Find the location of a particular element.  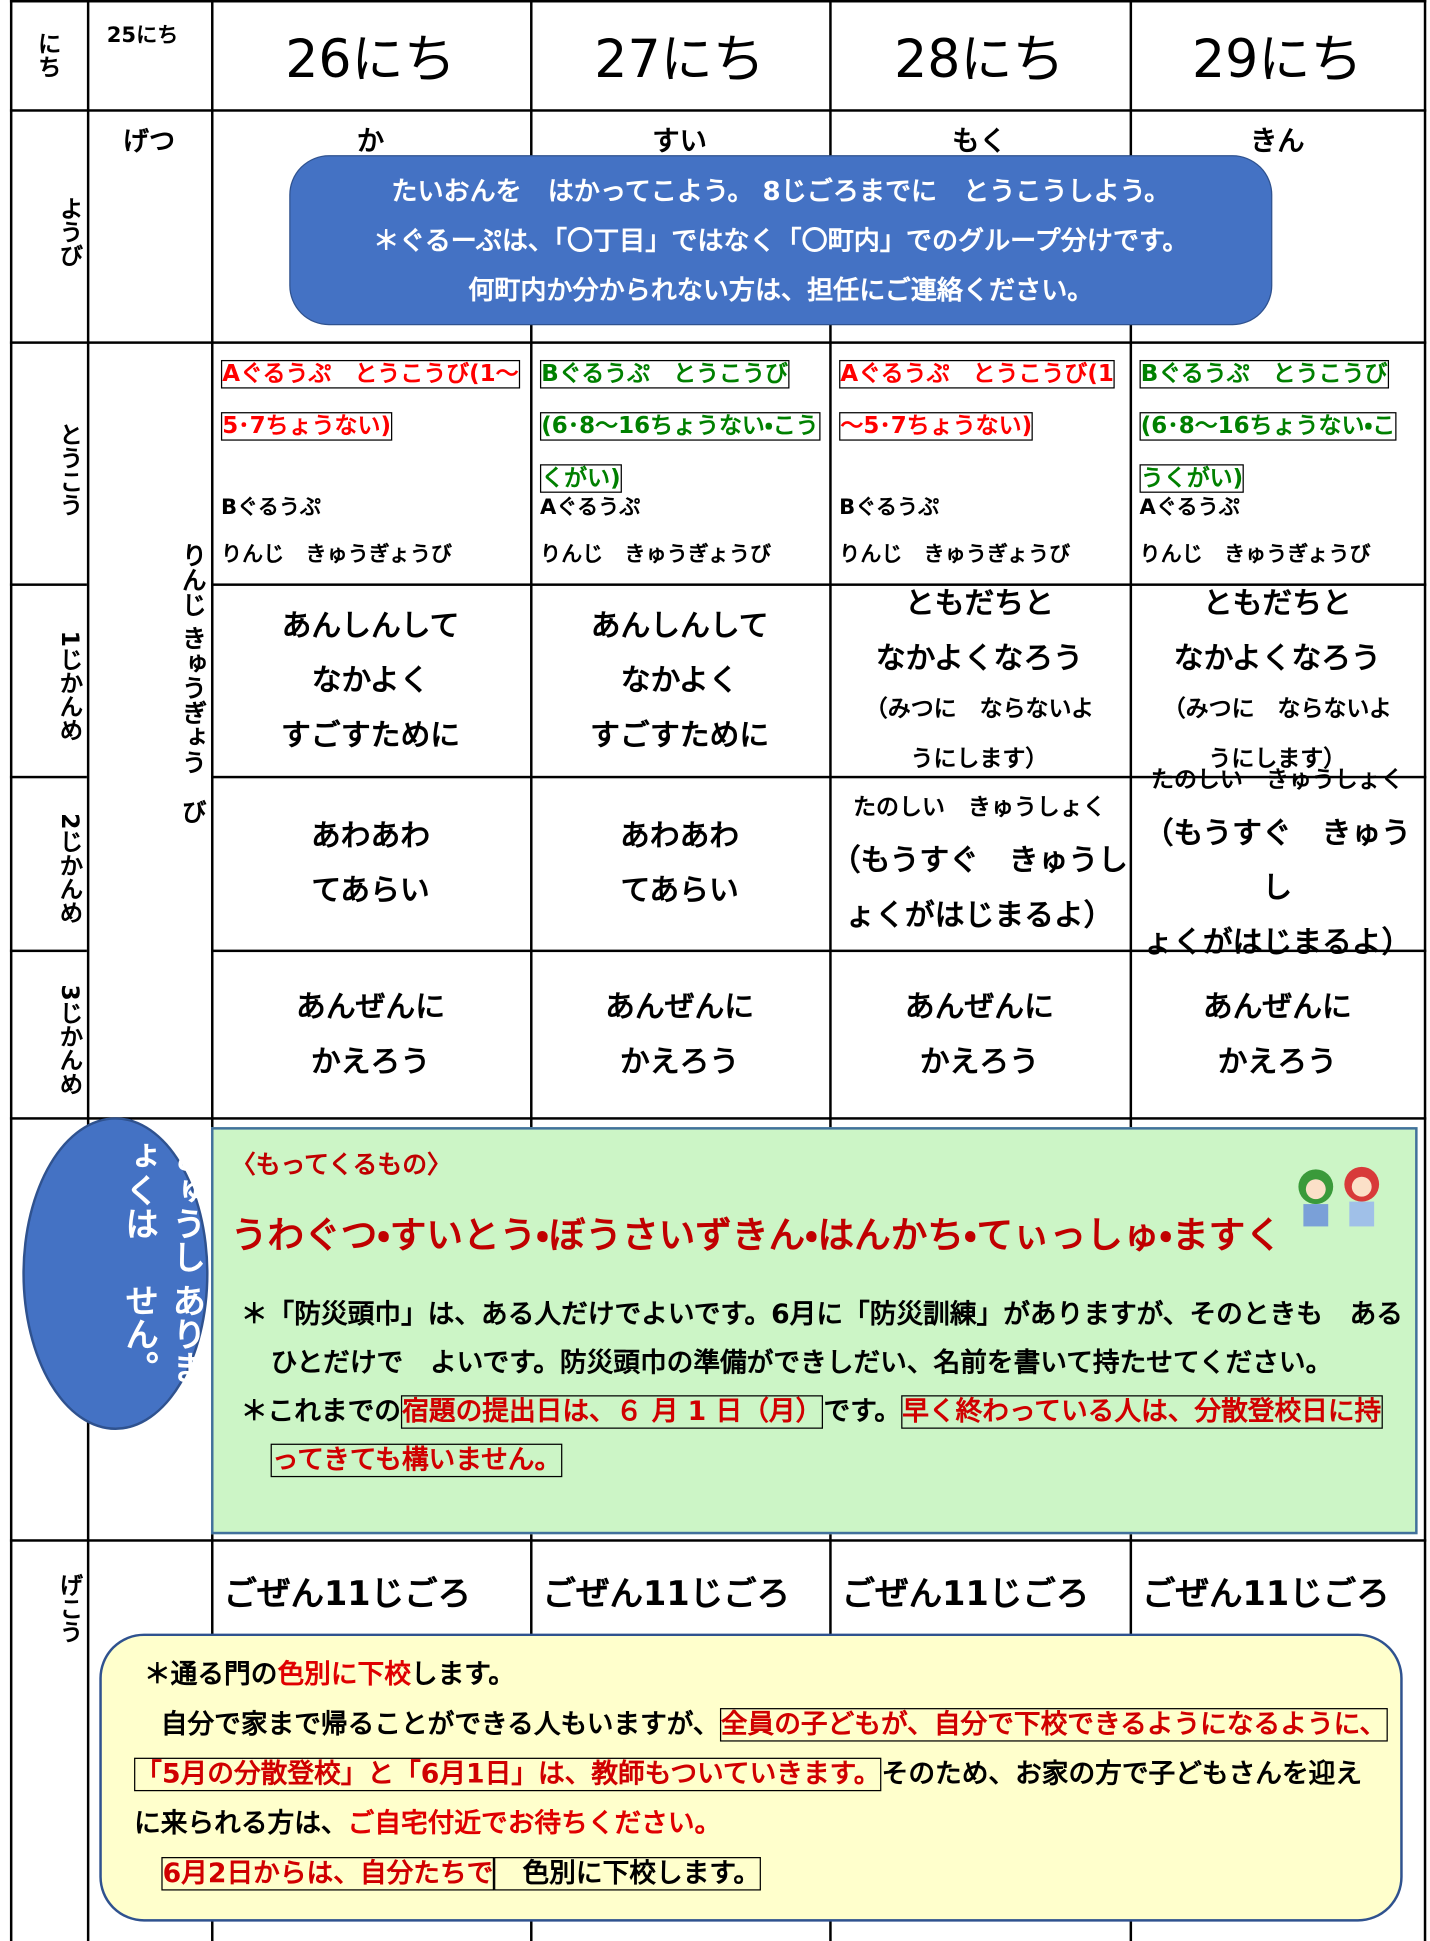

arrival-other: Bぐるうぷ りんじ きゅうぎょうび is located at coordinates (373, 533).